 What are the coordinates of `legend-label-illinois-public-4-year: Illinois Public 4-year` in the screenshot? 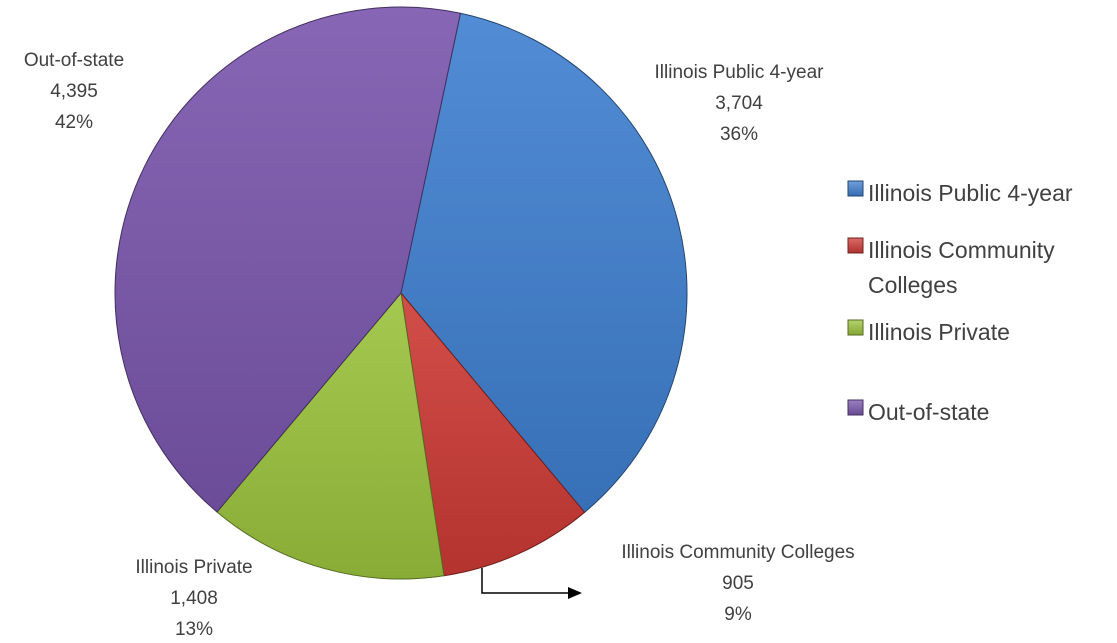 It's located at (970, 193).